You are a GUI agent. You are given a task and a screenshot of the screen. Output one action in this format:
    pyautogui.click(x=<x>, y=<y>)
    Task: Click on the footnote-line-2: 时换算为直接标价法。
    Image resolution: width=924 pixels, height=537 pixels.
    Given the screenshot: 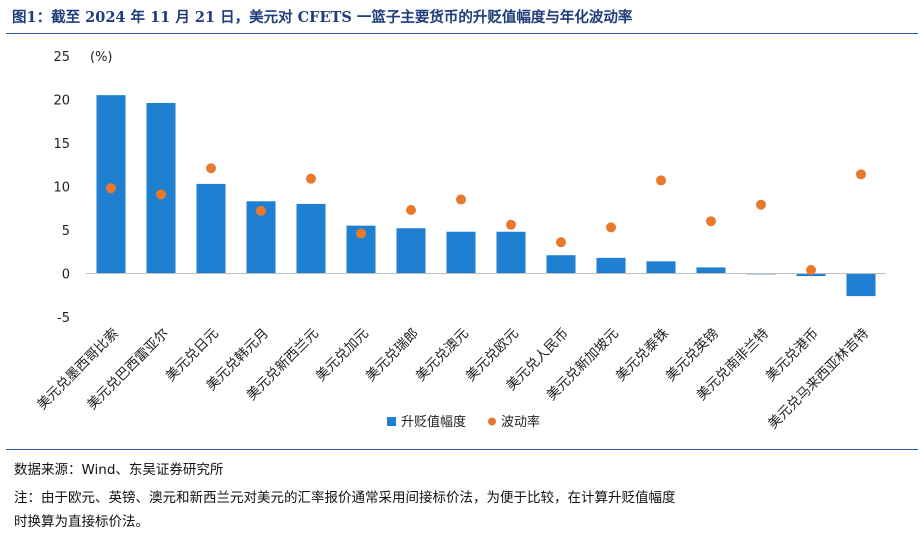 What is the action you would take?
    pyautogui.click(x=81, y=522)
    